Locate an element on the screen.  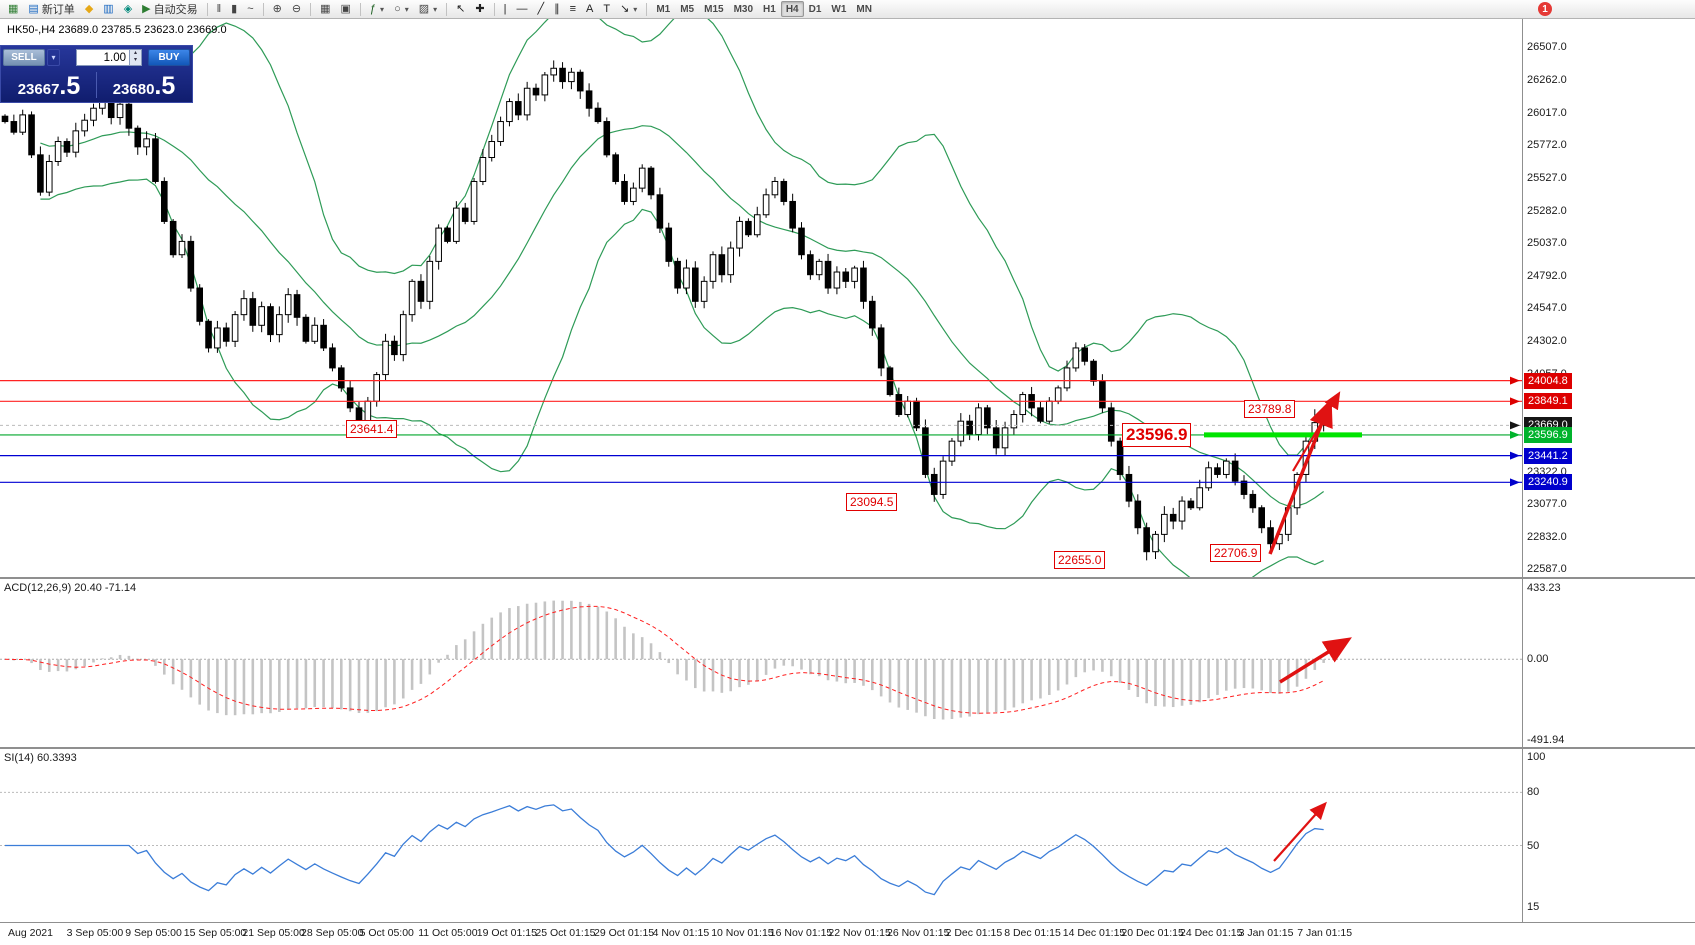
cursor-button: ↖ is located at coordinates (460, 9).